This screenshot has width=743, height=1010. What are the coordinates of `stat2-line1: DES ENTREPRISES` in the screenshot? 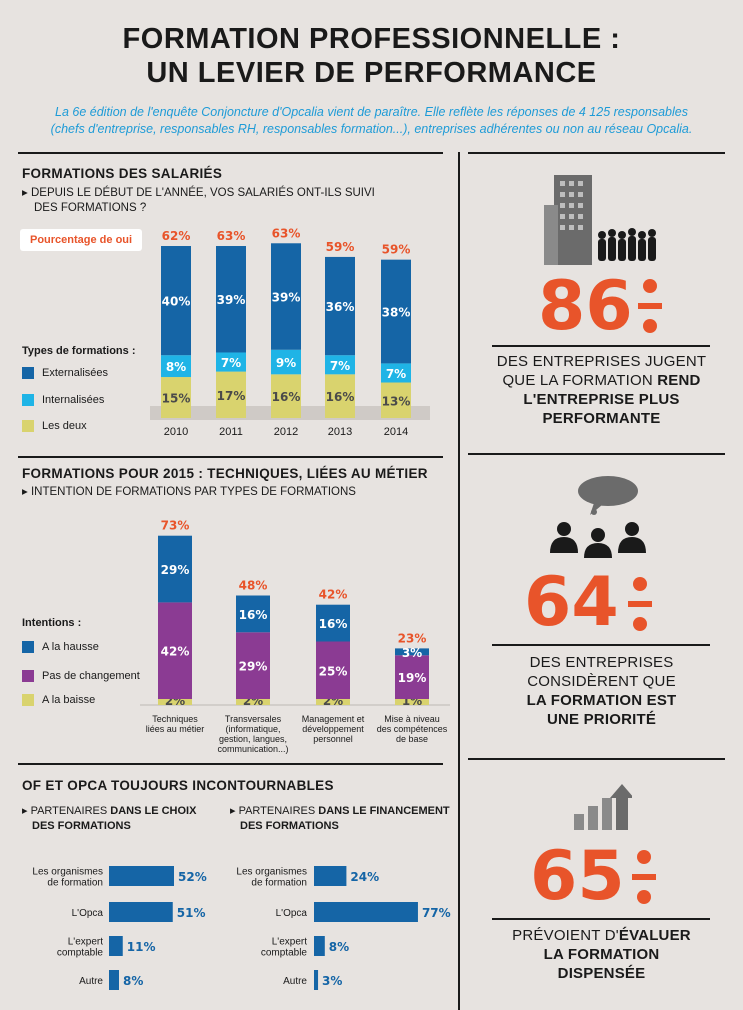 It's located at (601, 662).